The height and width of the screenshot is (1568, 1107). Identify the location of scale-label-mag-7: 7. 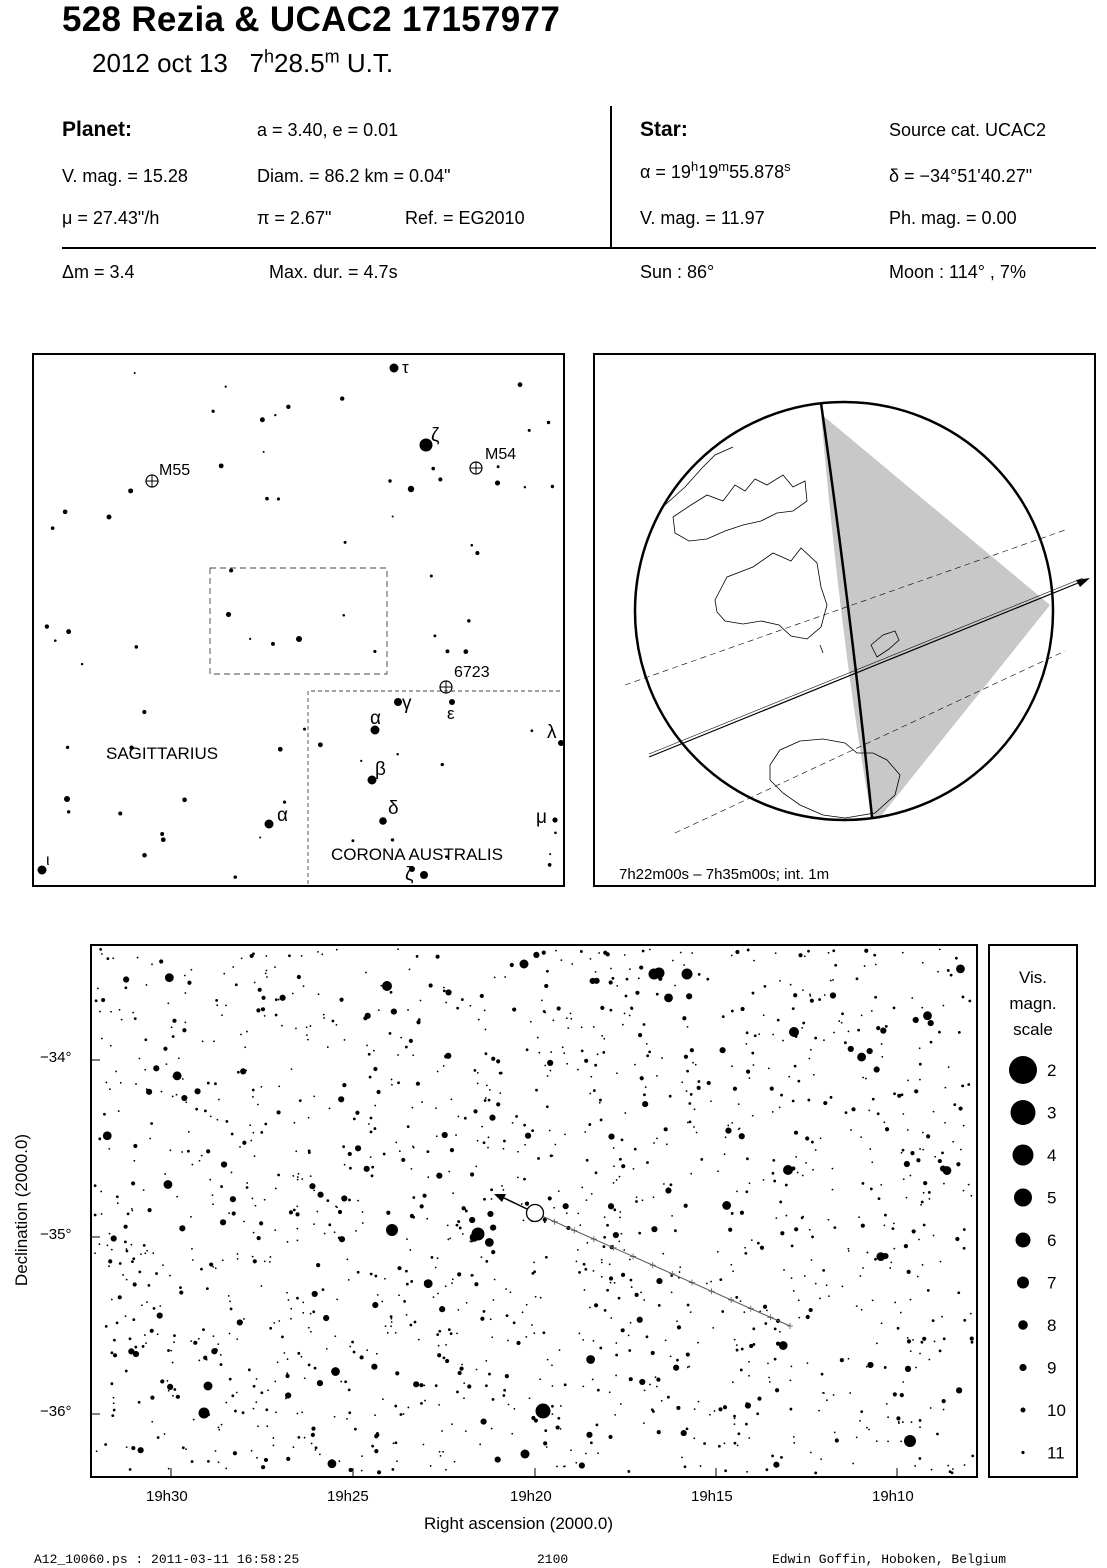
(1051, 1283).